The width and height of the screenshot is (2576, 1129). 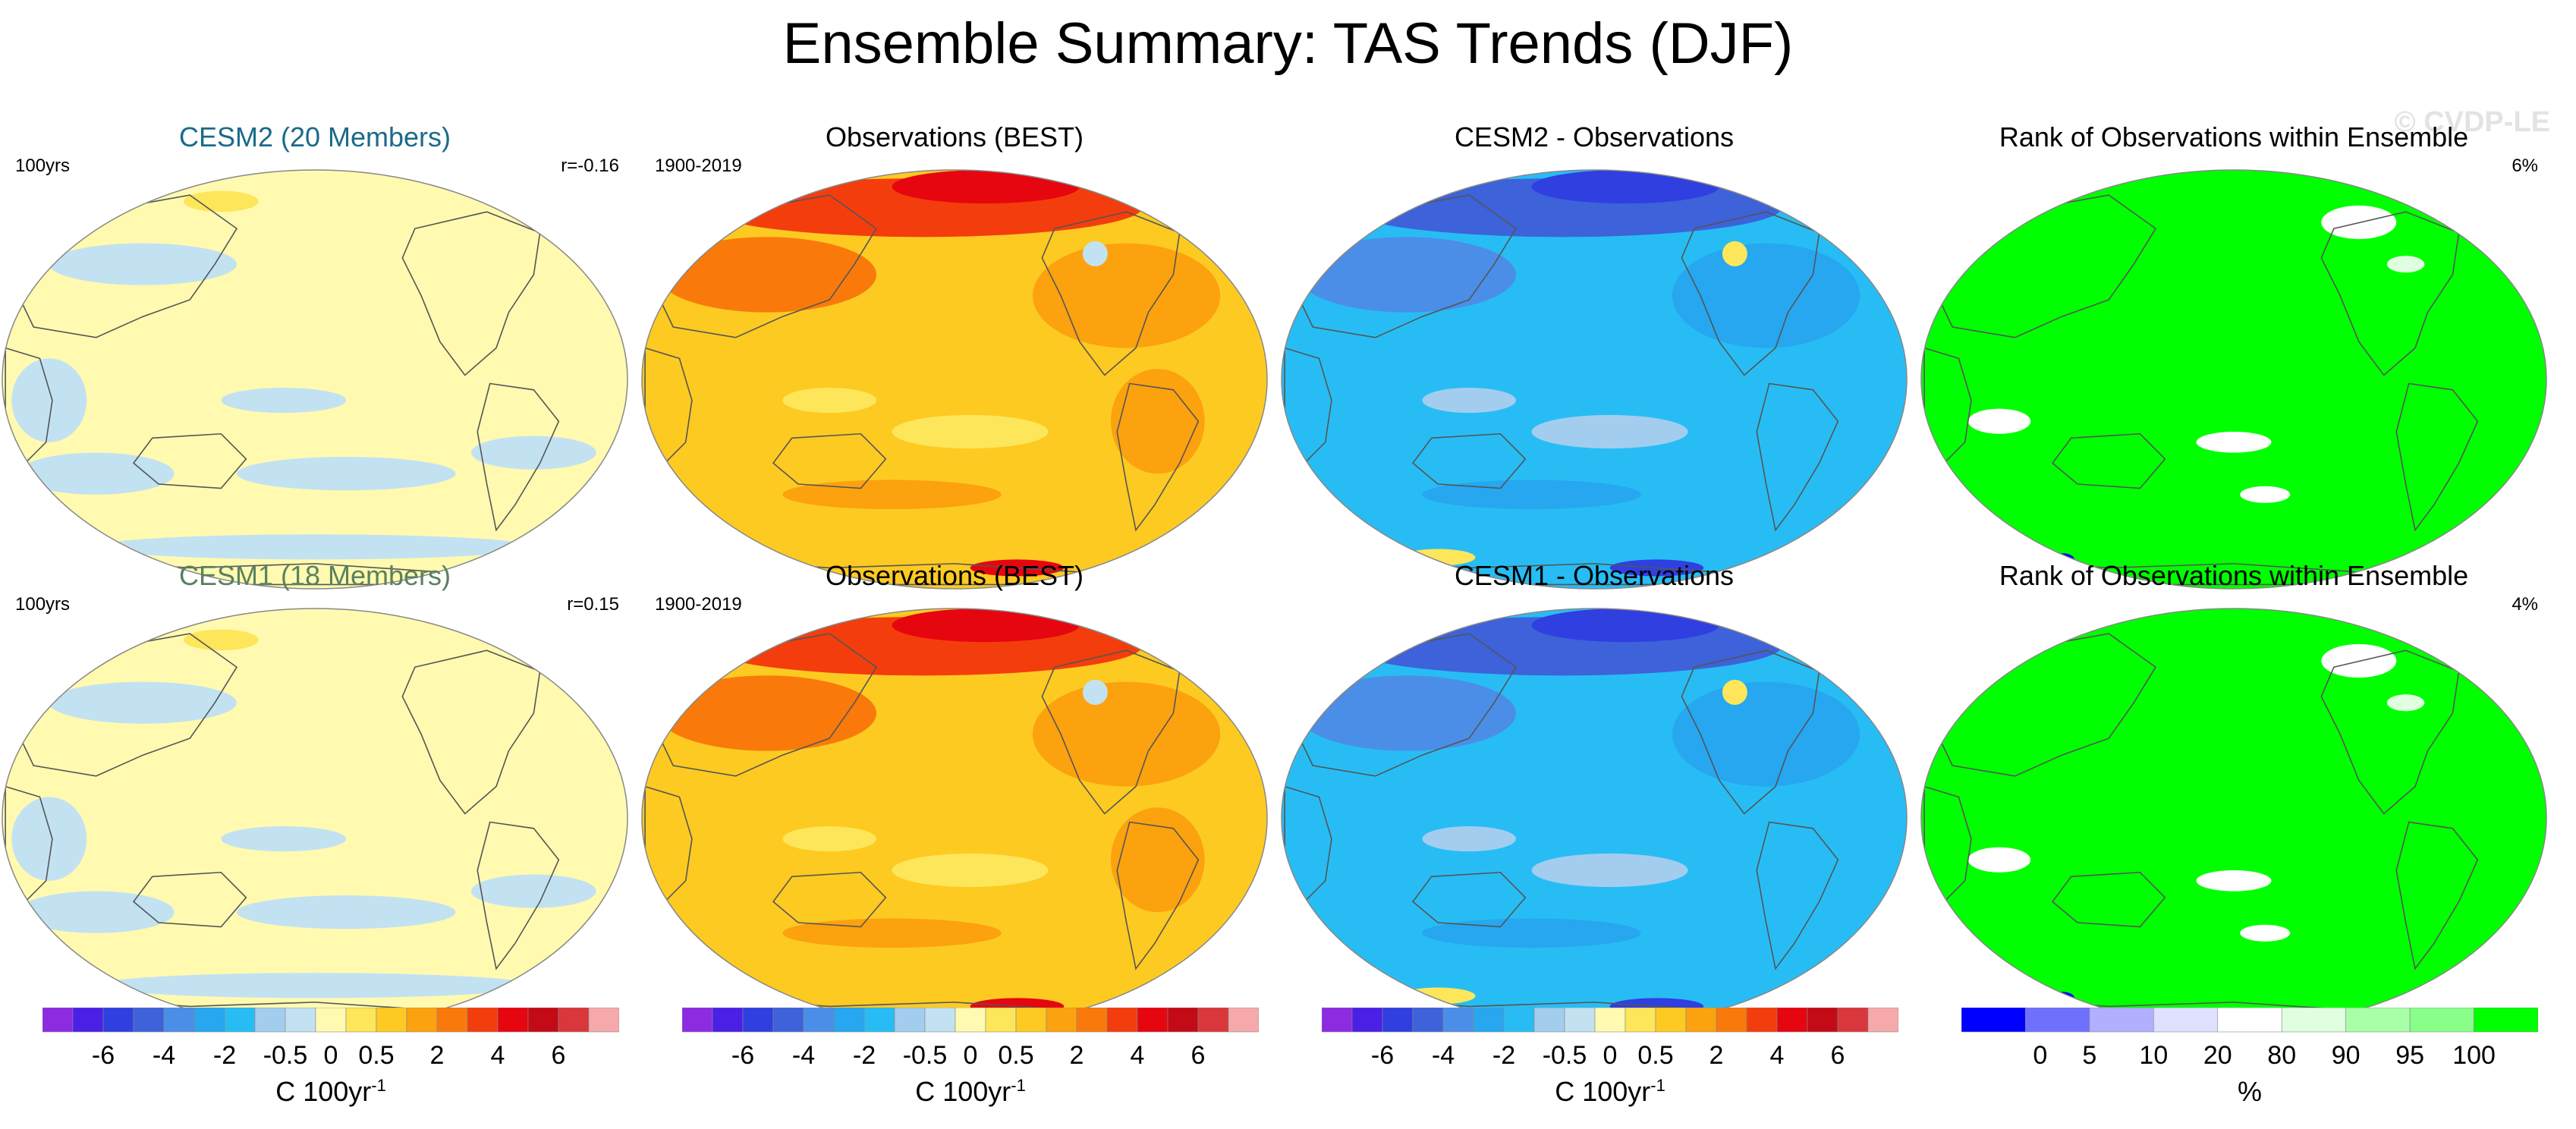 What do you see at coordinates (1594, 575) in the screenshot?
I see `panel-title: CESM1 - Observations` at bounding box center [1594, 575].